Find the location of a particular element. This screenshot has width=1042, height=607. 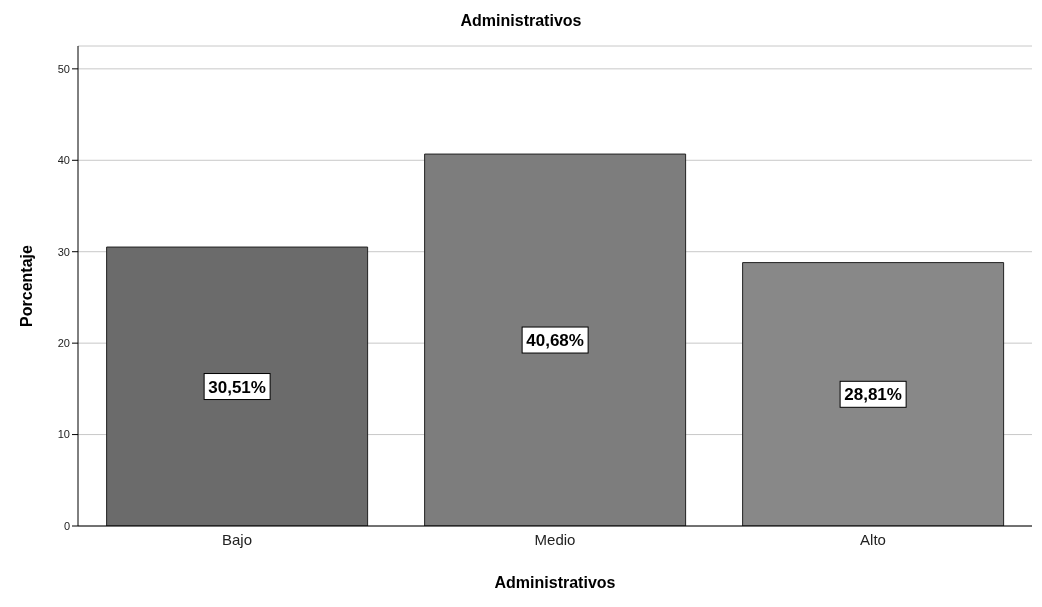

y-tick-label: 30 is located at coordinates (63, 251).